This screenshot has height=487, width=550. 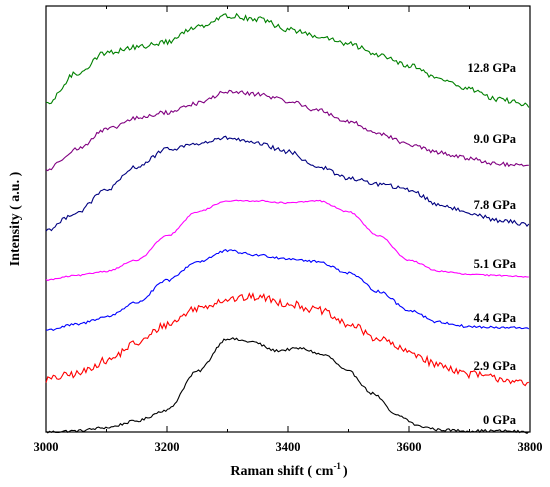 What do you see at coordinates (491, 68) in the screenshot?
I see `series-label: 12.8 GPa` at bounding box center [491, 68].